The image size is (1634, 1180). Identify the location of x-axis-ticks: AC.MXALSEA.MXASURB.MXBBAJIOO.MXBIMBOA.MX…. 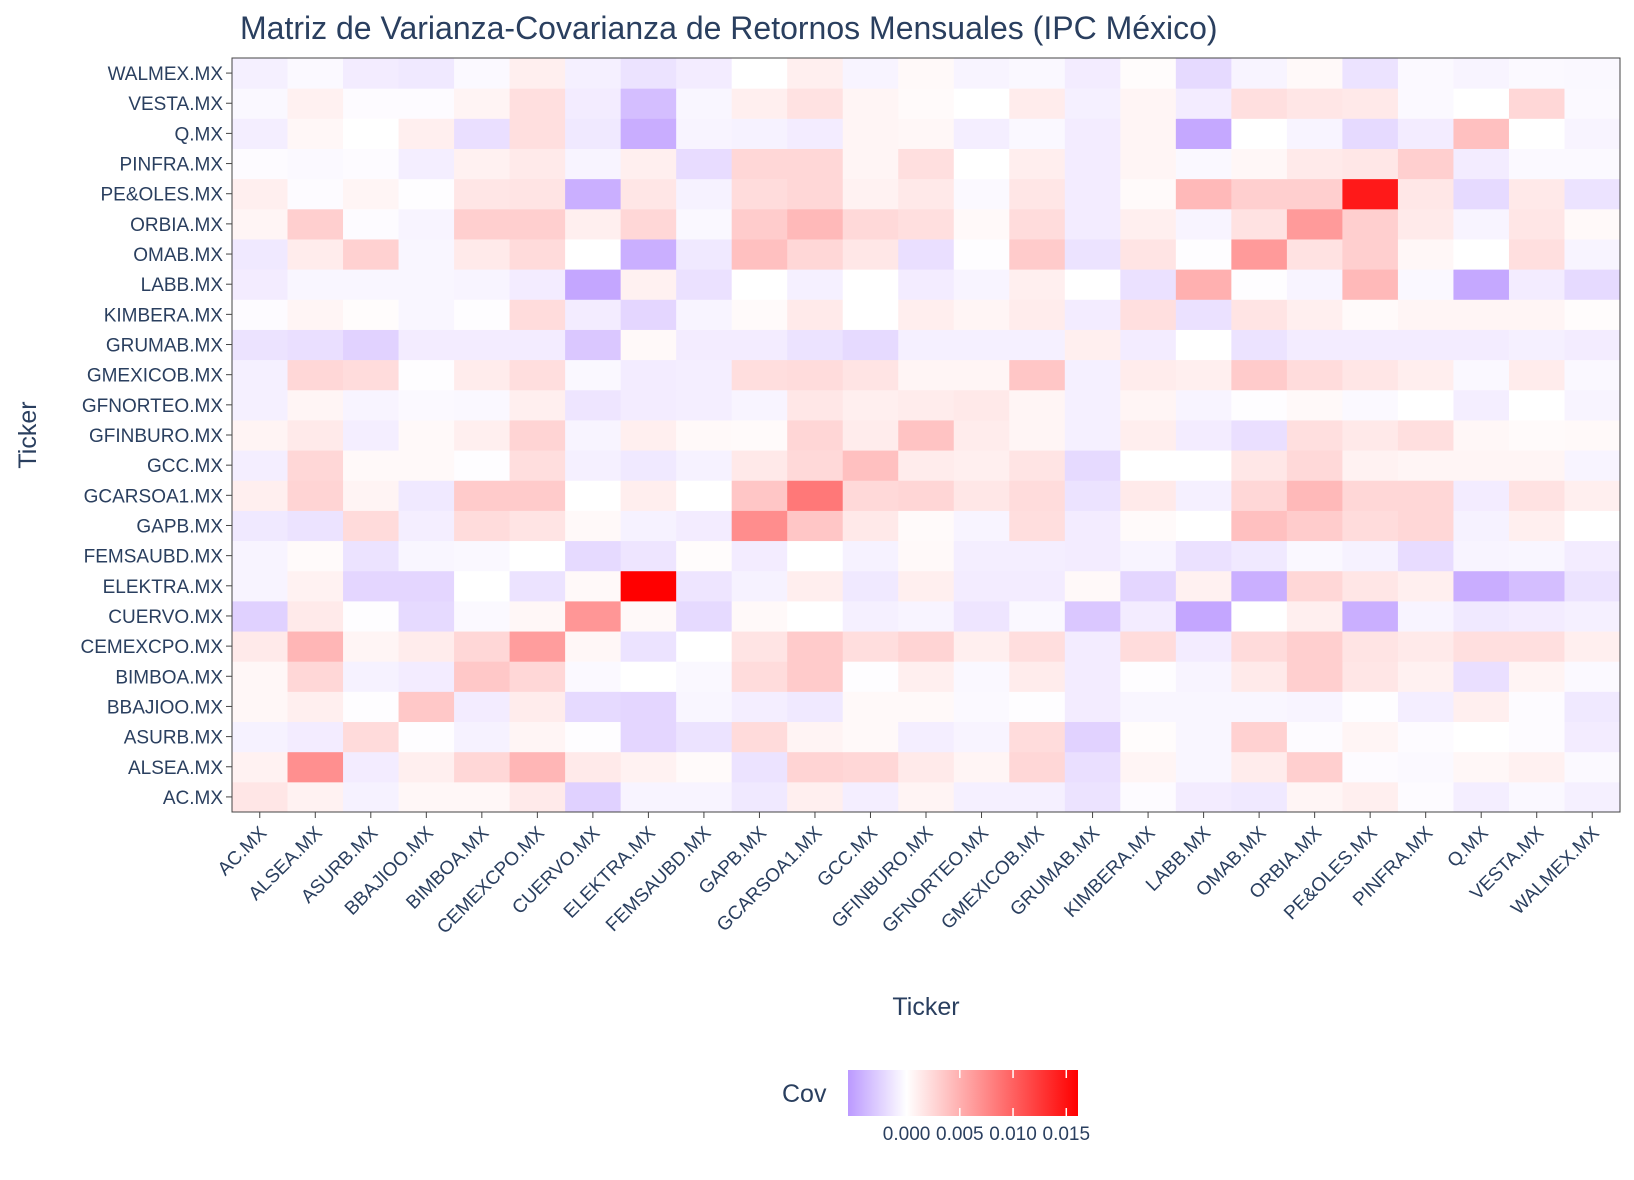
(909, 875).